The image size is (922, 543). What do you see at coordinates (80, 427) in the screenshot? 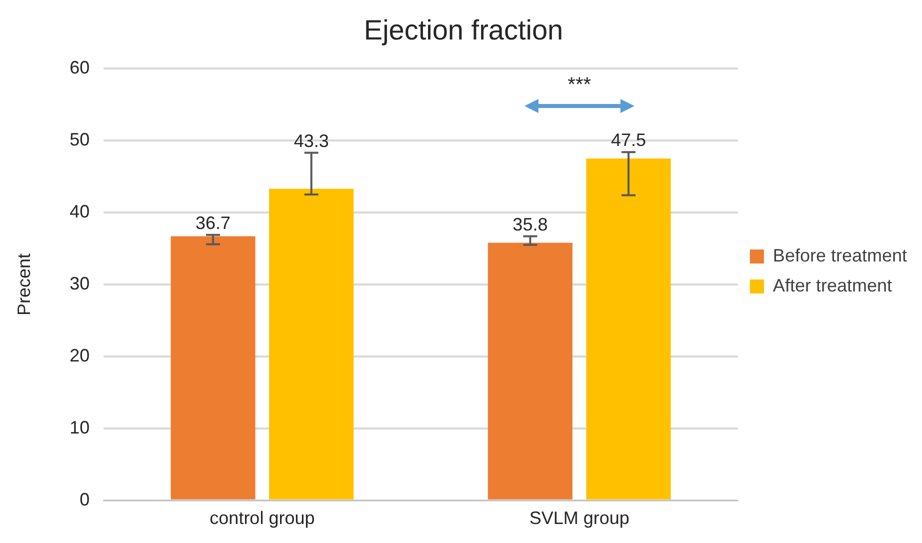
I see `y-tick-label: 10` at bounding box center [80, 427].